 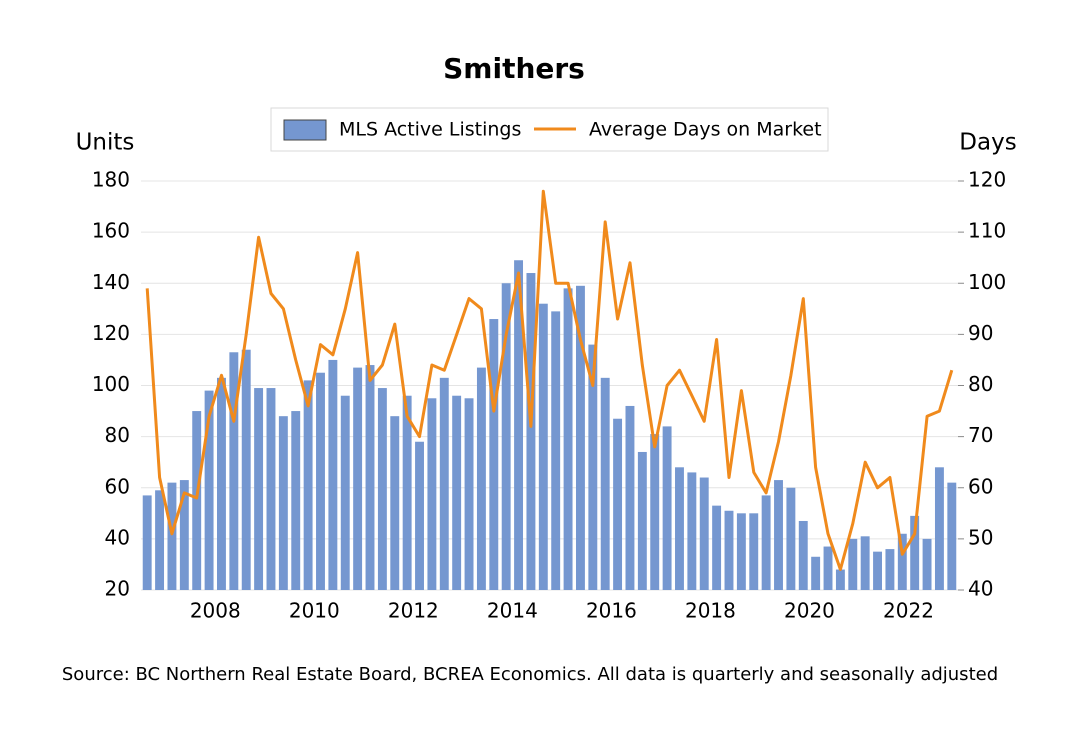 I want to click on x-tick-label: 2012, so click(x=413, y=611).